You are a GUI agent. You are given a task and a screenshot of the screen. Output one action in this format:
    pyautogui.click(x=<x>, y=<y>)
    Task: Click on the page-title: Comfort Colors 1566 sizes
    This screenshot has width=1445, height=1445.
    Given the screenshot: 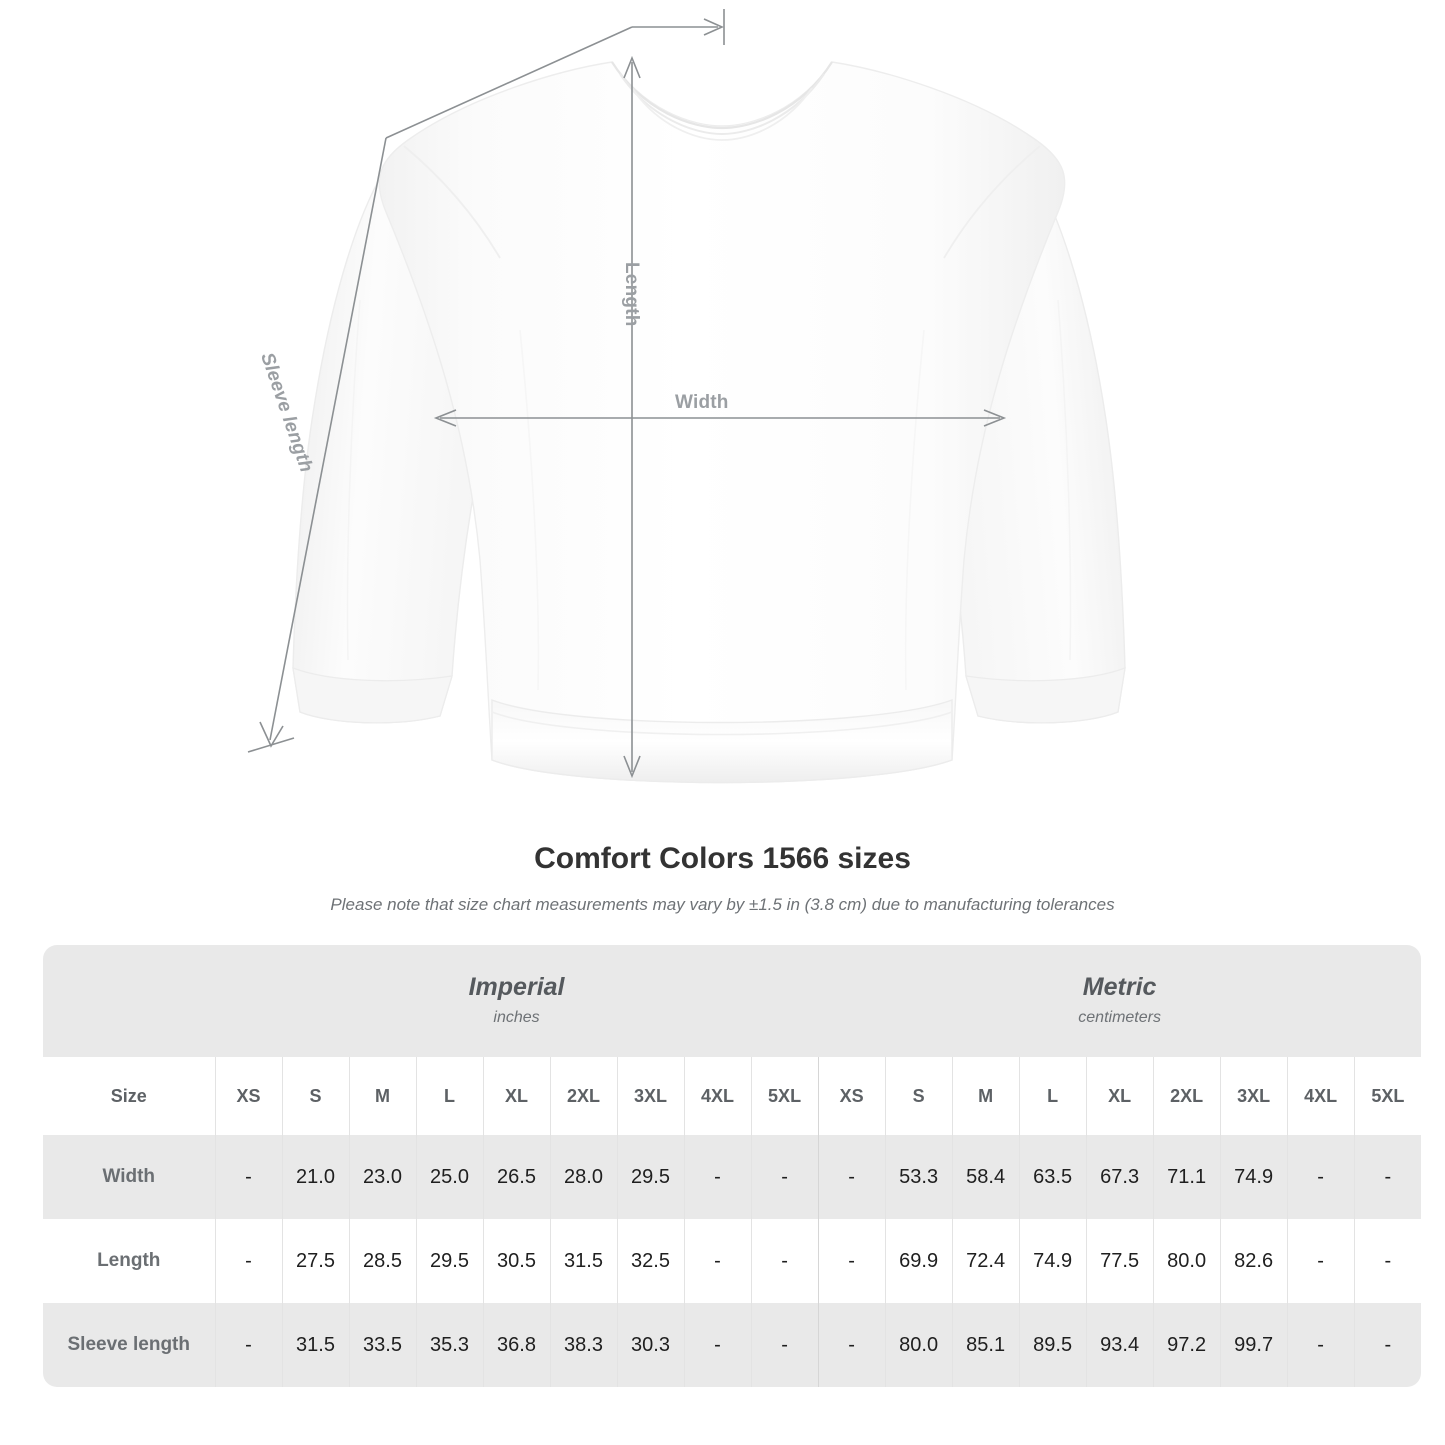 What is the action you would take?
    pyautogui.click(x=722, y=858)
    